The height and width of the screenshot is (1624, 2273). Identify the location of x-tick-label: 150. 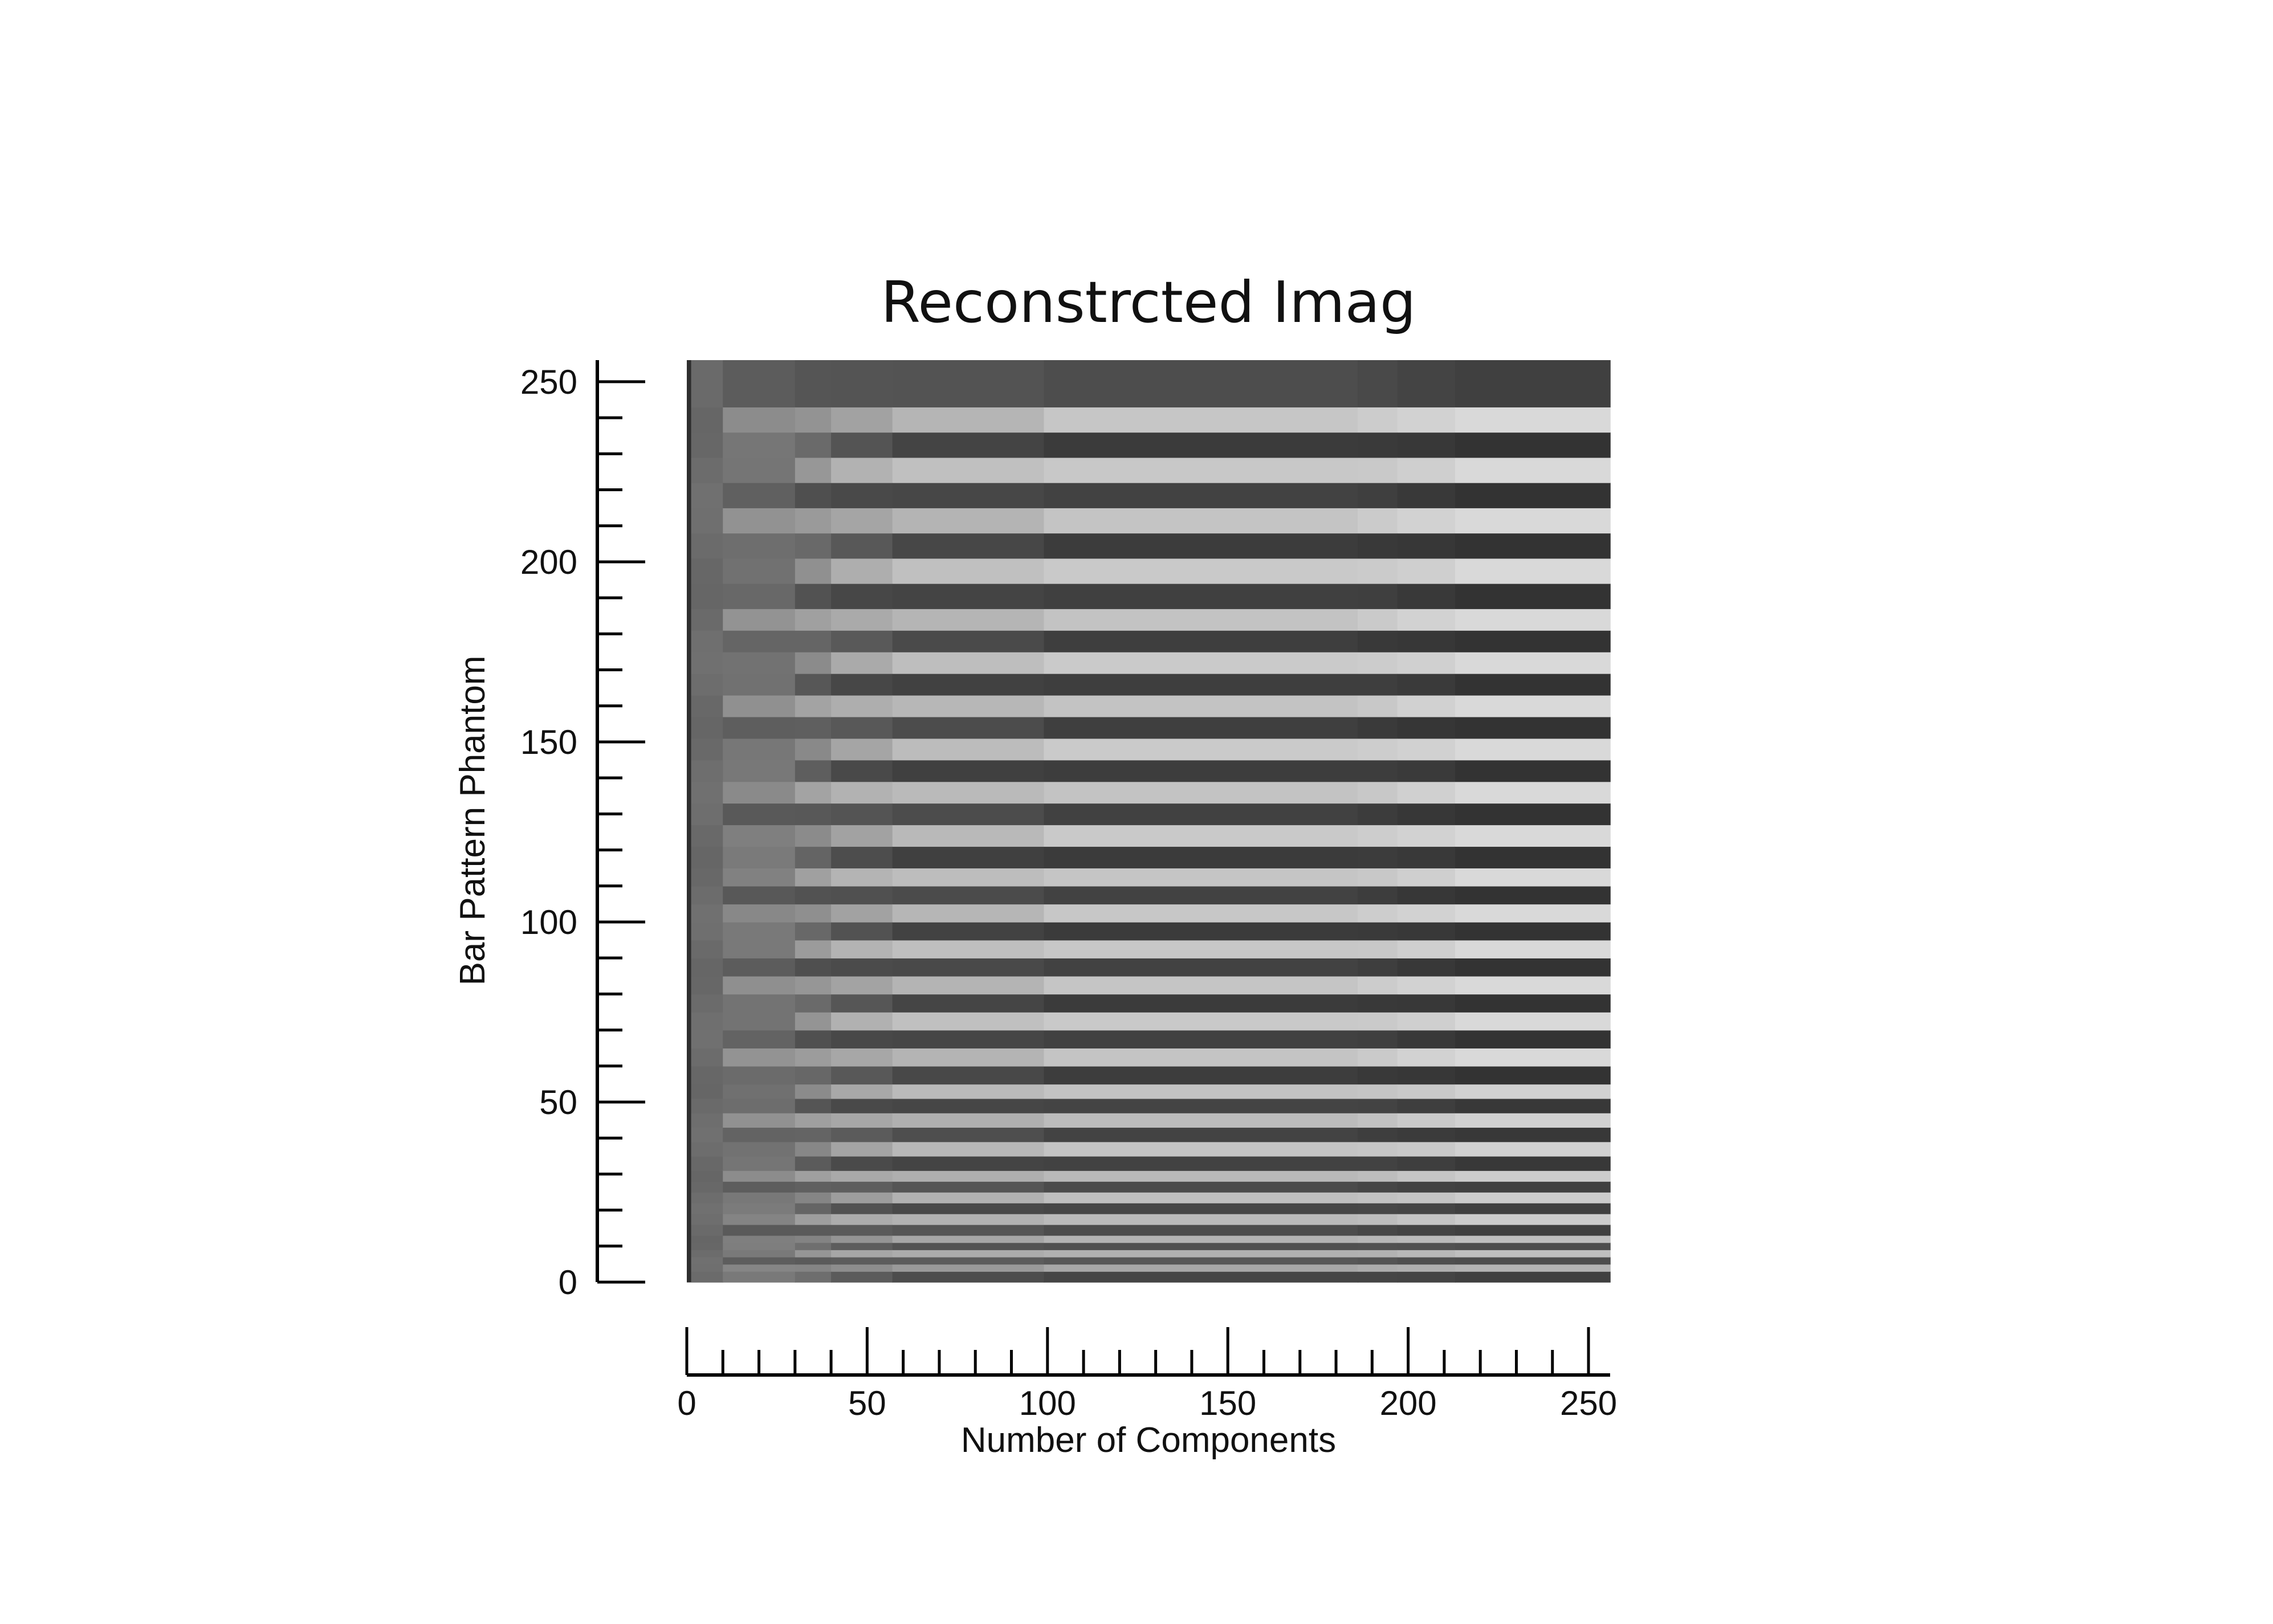
(1227, 1403).